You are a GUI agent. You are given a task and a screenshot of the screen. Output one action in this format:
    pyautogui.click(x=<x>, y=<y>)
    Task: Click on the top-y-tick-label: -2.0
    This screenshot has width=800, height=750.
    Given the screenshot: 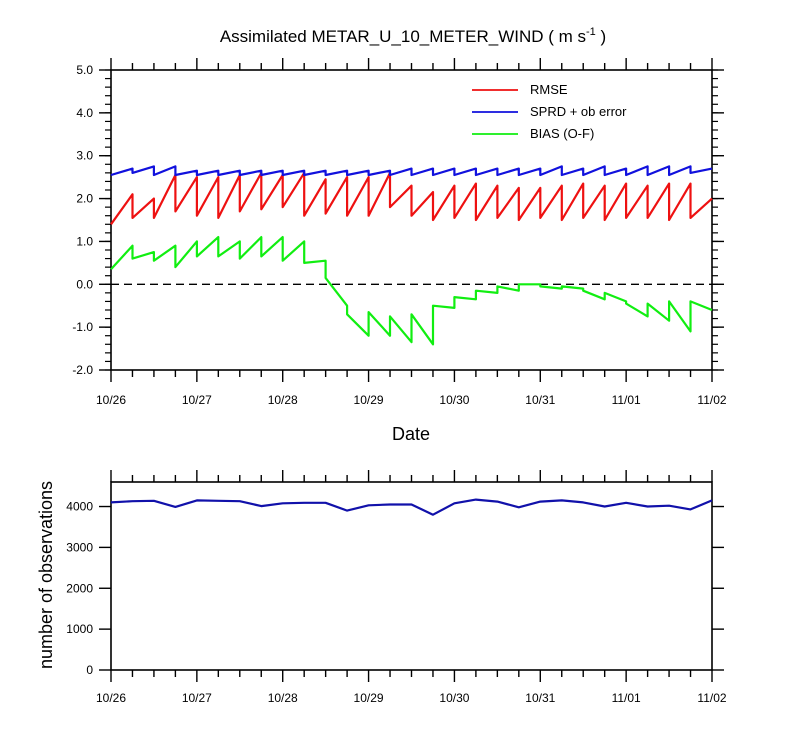 What is the action you would take?
    pyautogui.click(x=82, y=370)
    